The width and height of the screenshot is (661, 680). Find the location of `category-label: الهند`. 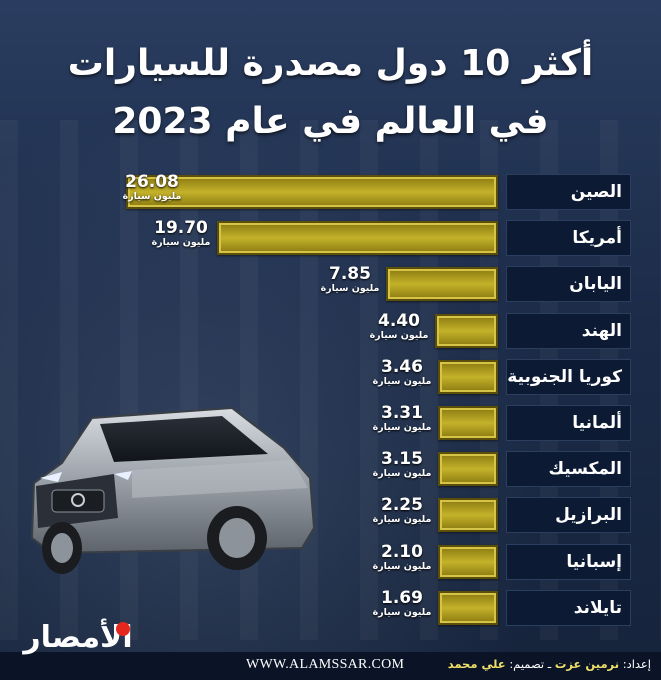

category-label: الهند is located at coordinates (568, 330).